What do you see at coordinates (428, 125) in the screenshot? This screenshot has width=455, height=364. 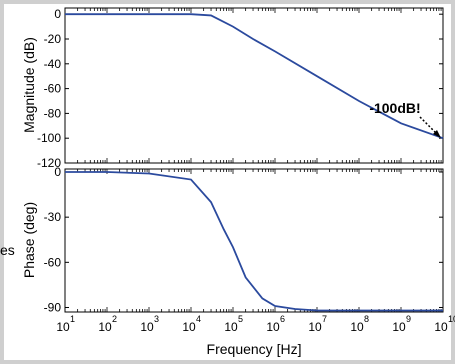 I see `annotation-arrow-shaft` at bounding box center [428, 125].